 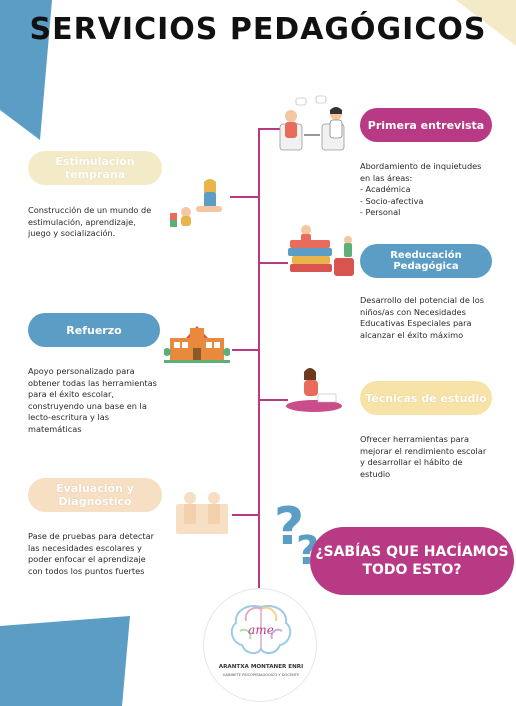 I want to click on school-building-illustration, so click(x=197, y=344).